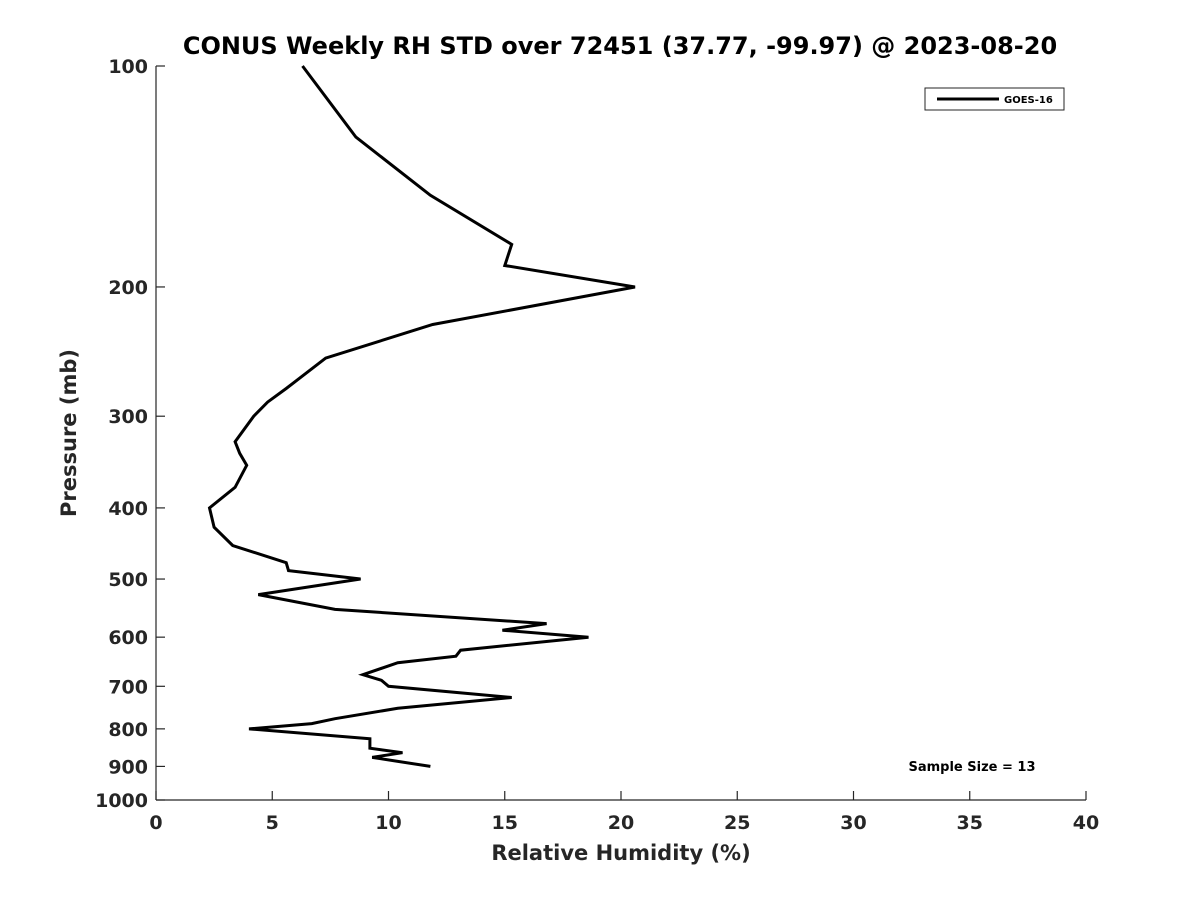 This screenshot has width=1200, height=900. Describe the element at coordinates (128, 767) in the screenshot. I see `y-tick-label: 900` at that location.